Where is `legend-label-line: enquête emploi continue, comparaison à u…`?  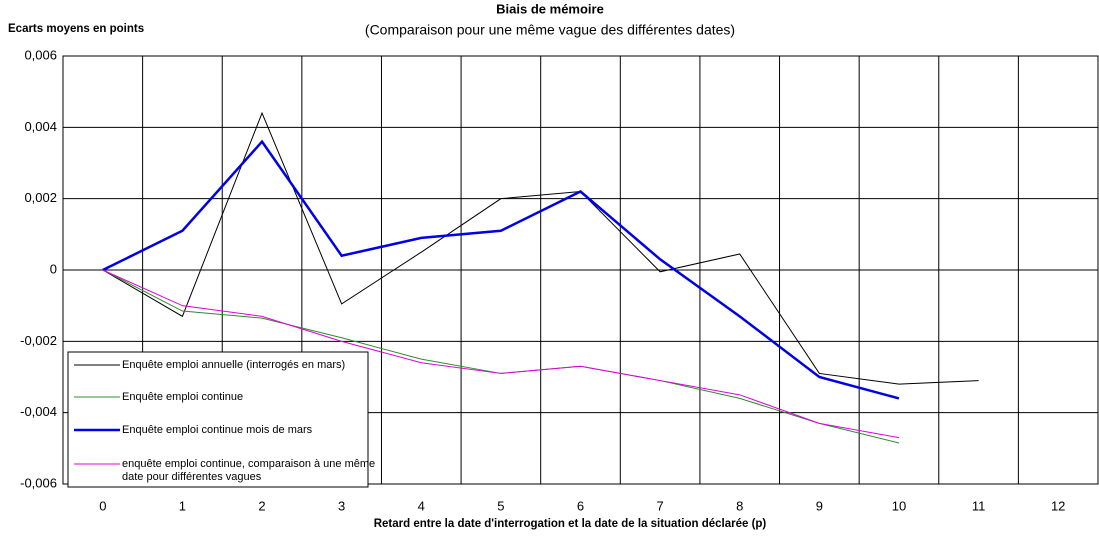 legend-label-line: enquête emploi continue, comparaison à u… is located at coordinates (248, 464).